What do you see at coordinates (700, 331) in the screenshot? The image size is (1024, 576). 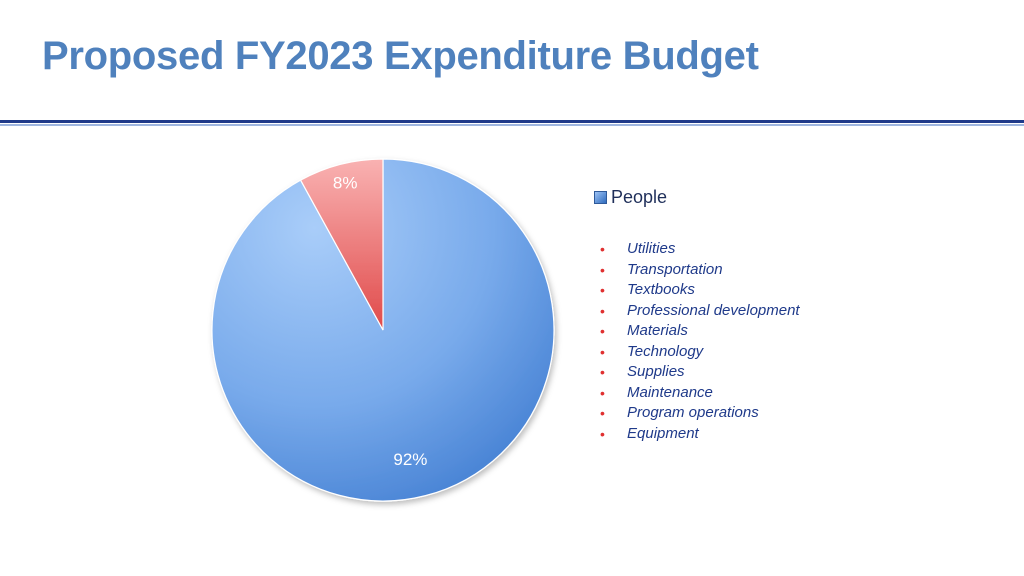 I see `list-item: • Materials` at bounding box center [700, 331].